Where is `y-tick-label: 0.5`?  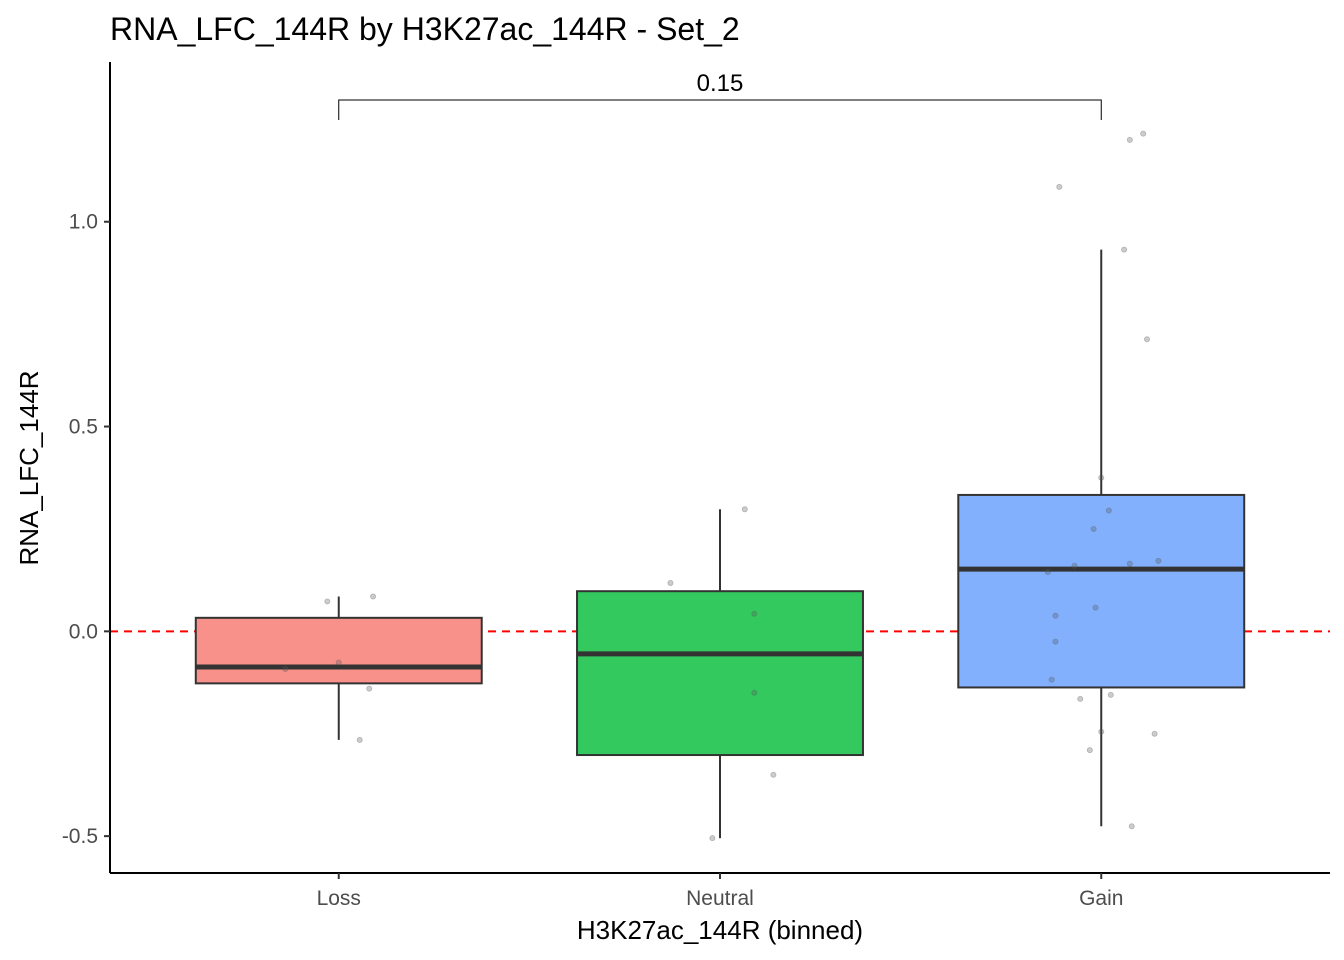
y-tick-label: 0.5 is located at coordinates (83, 427).